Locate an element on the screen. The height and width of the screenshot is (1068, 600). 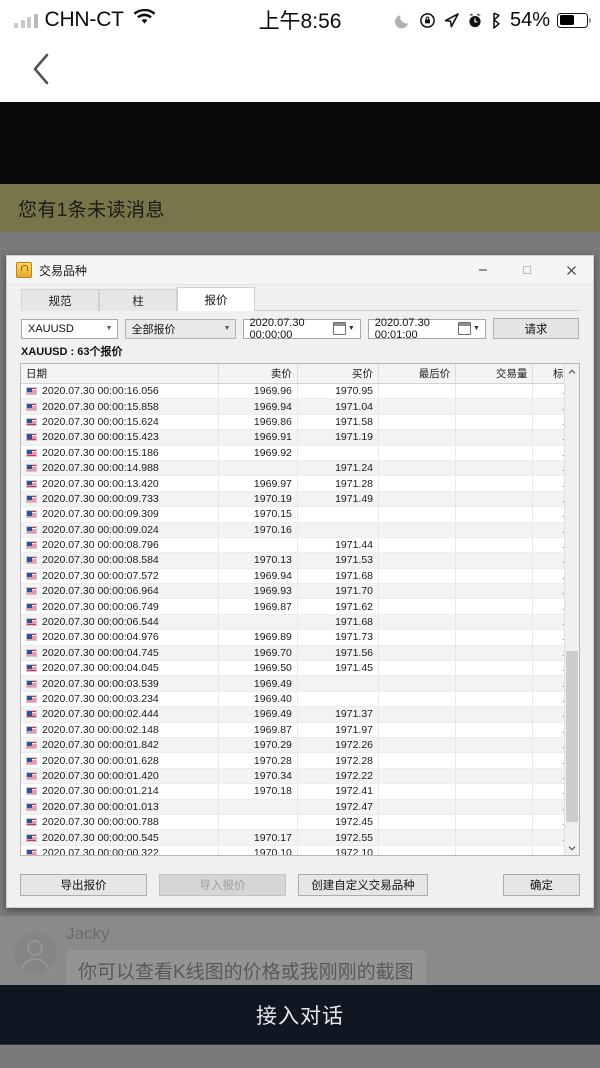
cell-ask: 1969.49 is located at coordinates (258, 683).